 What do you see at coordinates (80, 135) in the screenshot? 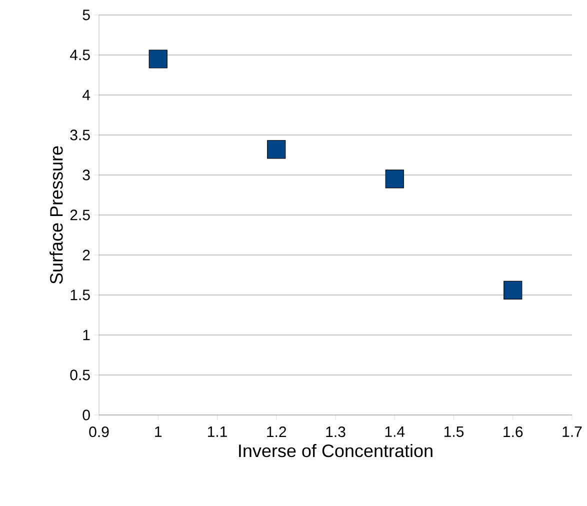
I see `y-tick-label: 3.5` at bounding box center [80, 135].